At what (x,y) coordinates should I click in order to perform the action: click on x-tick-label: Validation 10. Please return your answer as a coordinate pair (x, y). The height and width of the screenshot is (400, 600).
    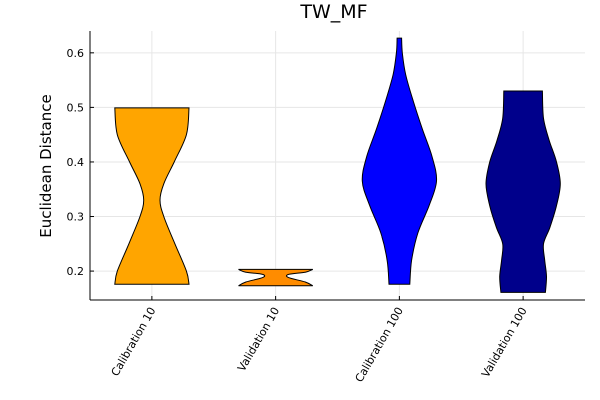
    Looking at the image, I should click on (258, 339).